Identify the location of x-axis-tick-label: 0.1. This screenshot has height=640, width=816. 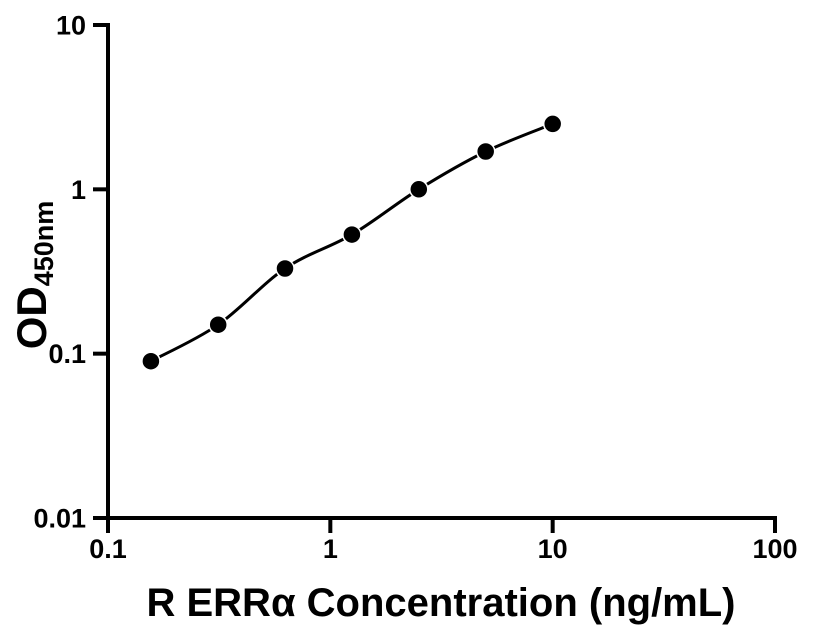
(108, 549).